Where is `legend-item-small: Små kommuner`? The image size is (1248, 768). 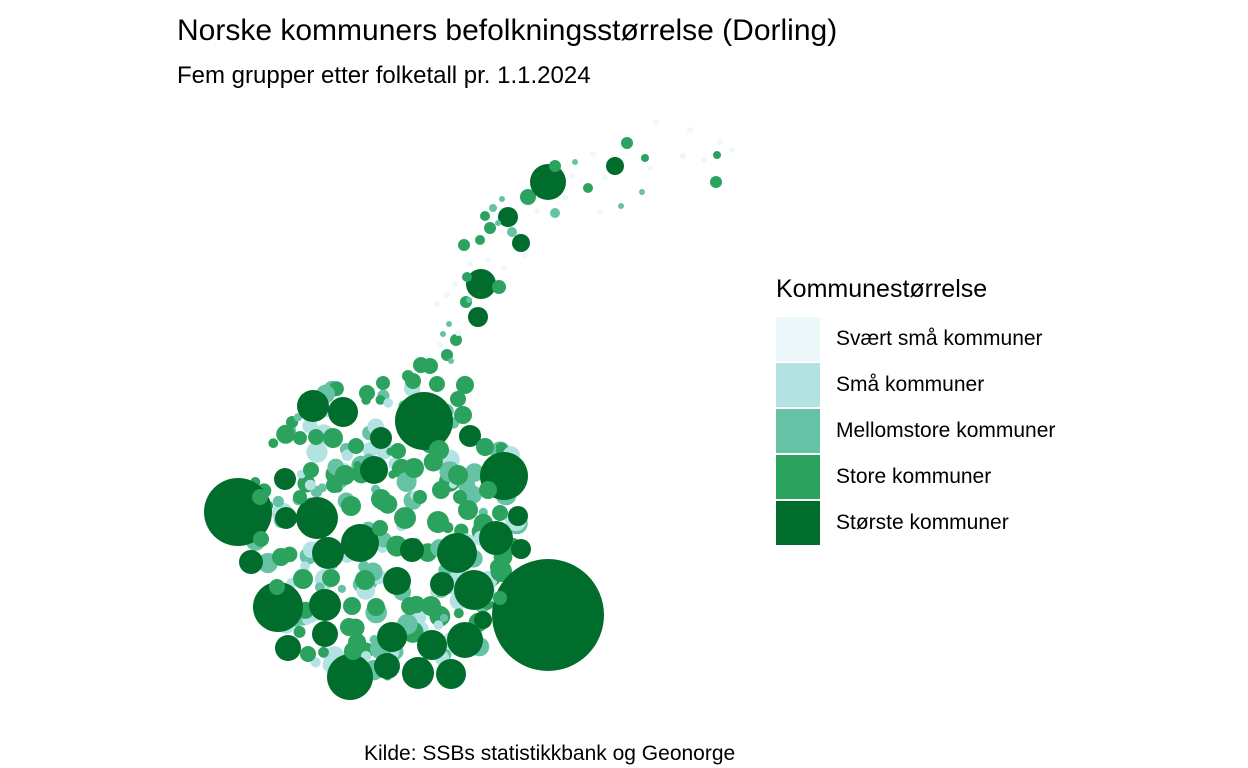
legend-item-small: Små kommuner is located at coordinates (915, 385).